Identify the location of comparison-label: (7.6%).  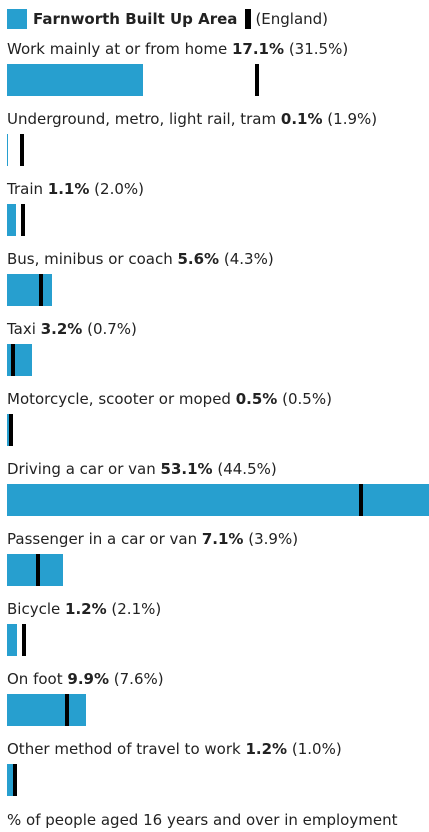
(138, 679).